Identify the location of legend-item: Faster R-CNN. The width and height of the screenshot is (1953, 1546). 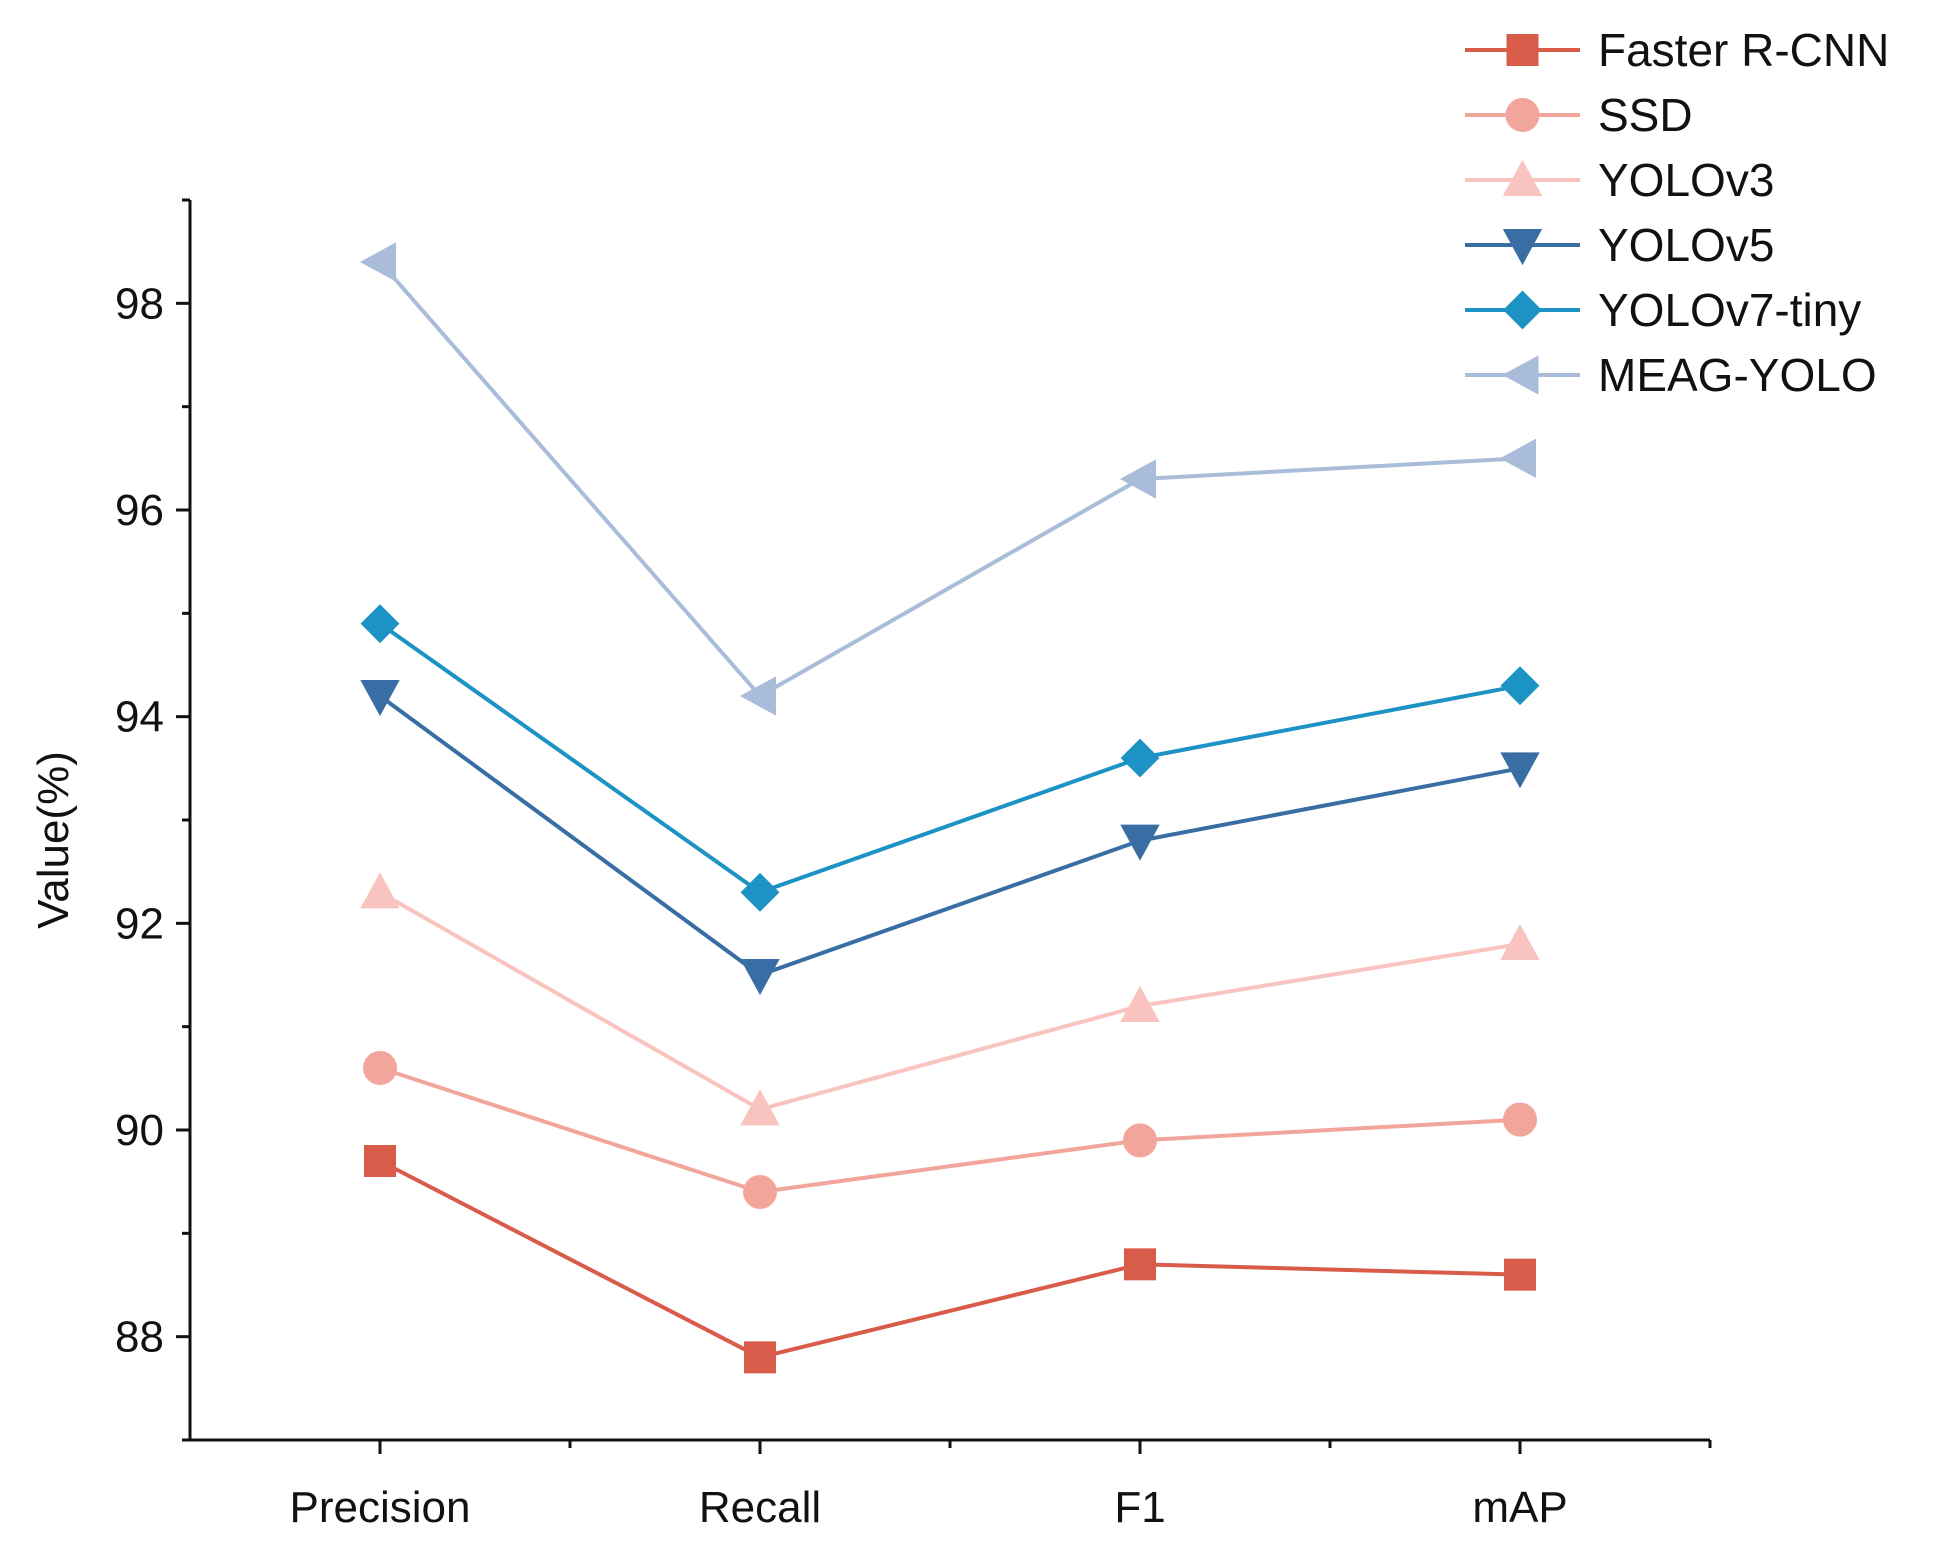
(1677, 50).